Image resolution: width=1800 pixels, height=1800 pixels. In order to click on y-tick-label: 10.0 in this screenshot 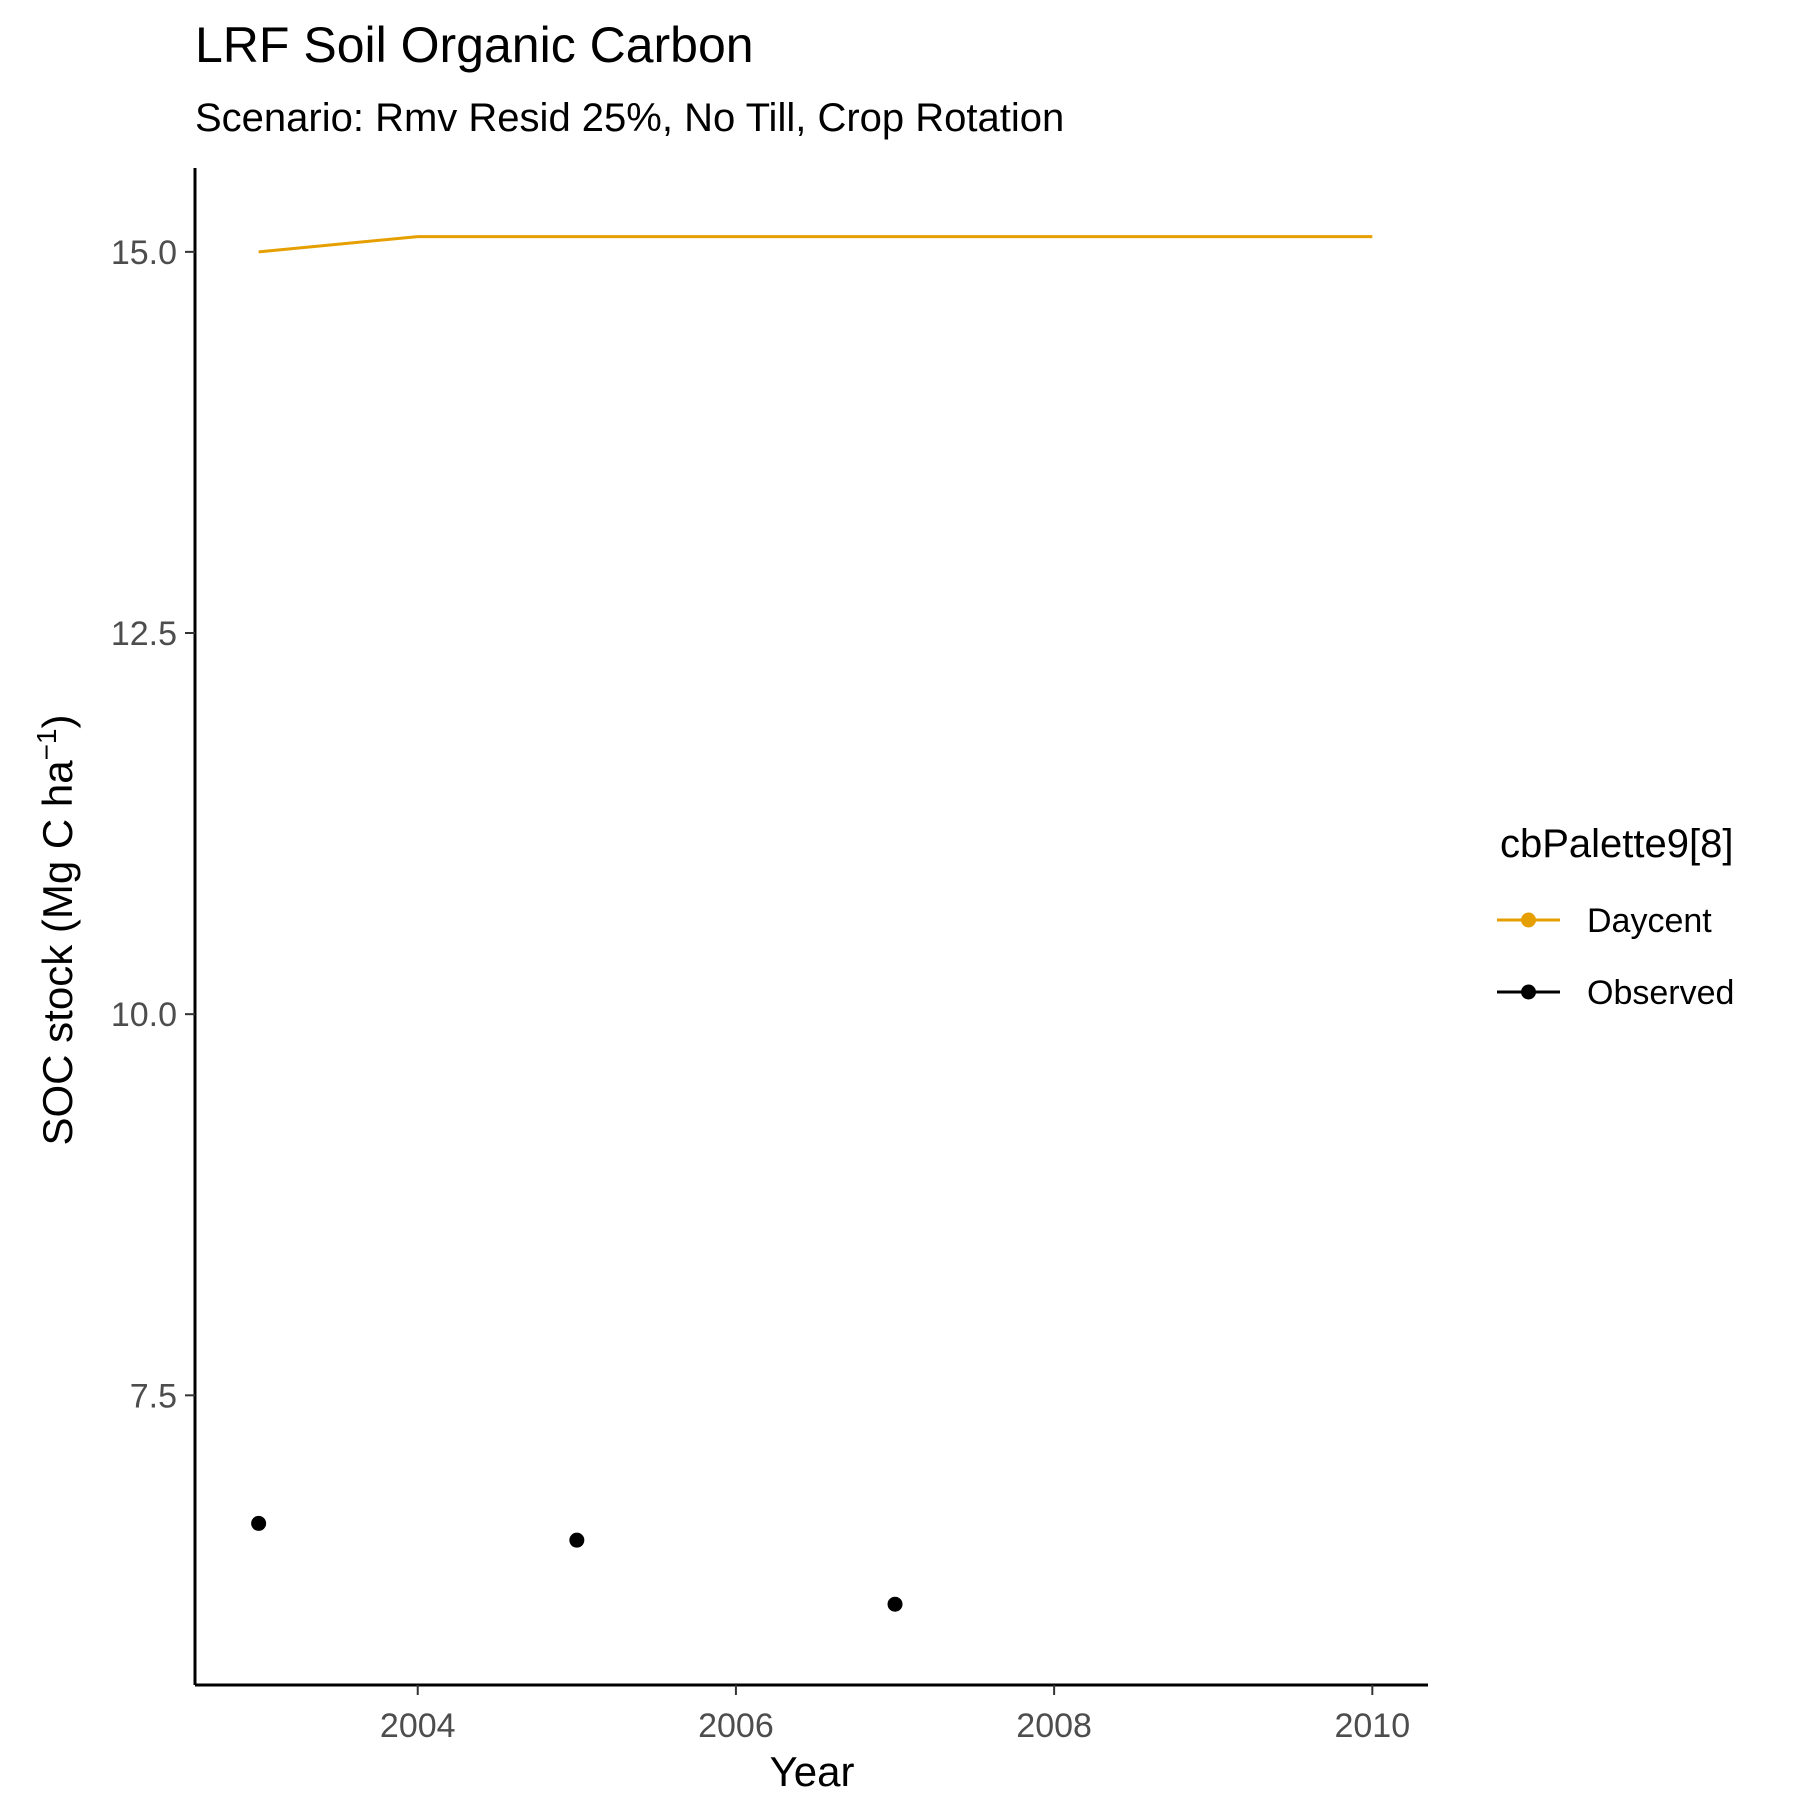, I will do `click(144, 1015)`.